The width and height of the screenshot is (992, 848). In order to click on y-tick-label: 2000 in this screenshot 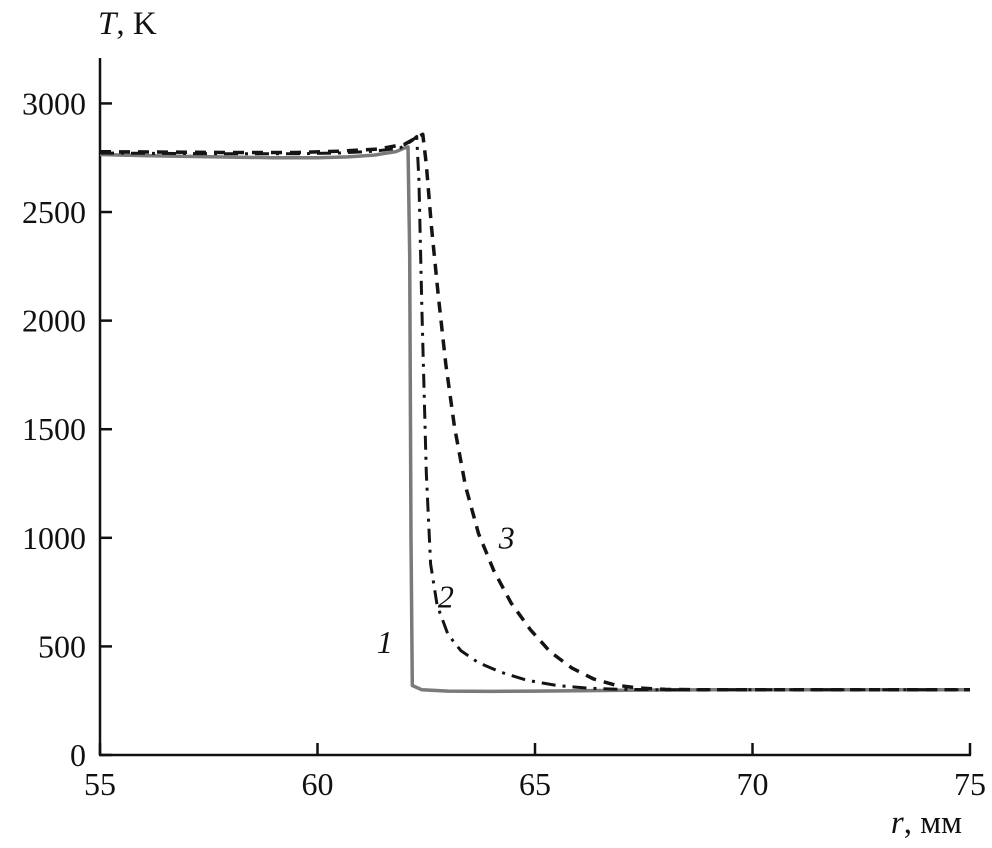, I will do `click(54, 321)`.